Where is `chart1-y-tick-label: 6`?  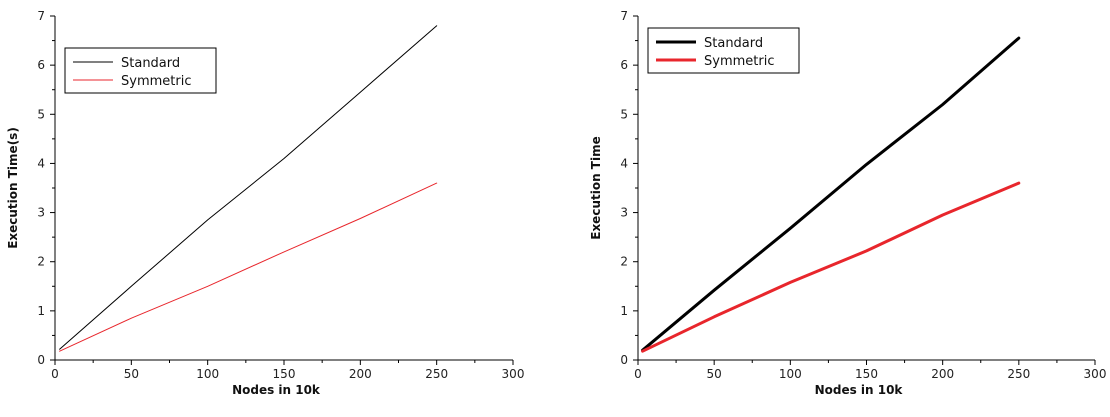
chart1-y-tick-label: 6 is located at coordinates (41, 65).